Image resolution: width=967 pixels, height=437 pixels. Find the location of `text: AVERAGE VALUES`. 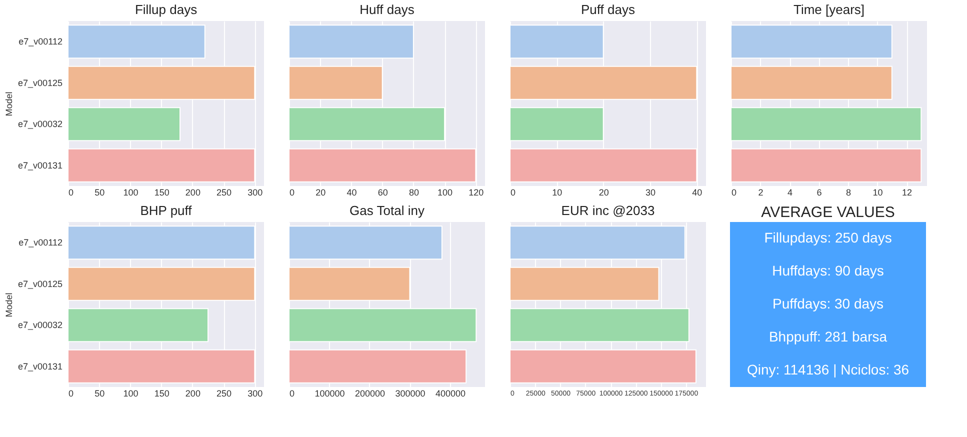

text: AVERAGE VALUES is located at coordinates (828, 212).